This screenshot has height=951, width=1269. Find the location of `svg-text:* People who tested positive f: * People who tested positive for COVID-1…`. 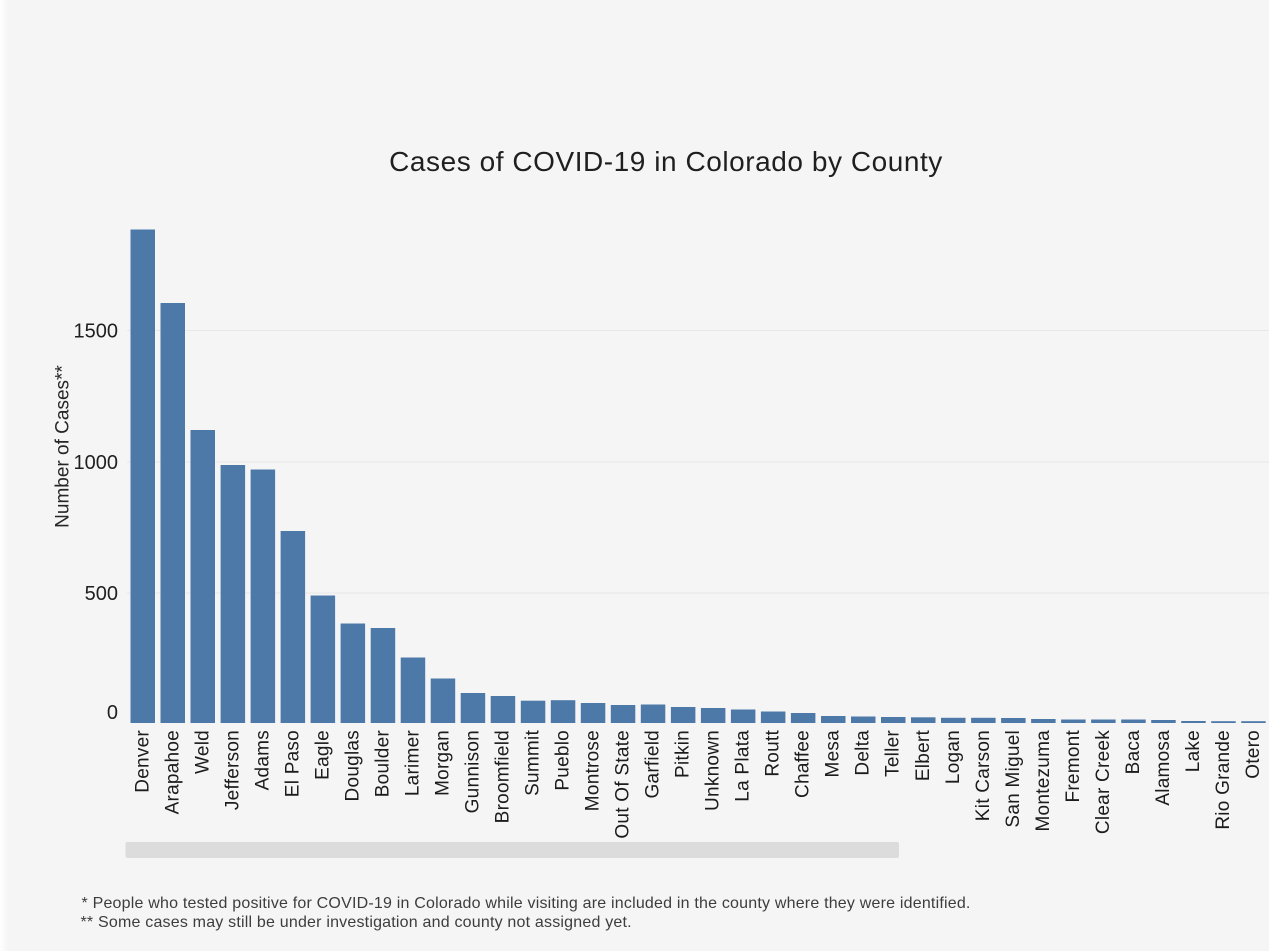

svg-text:* People who tested positive f: * People who tested positive for COVID-1… is located at coordinates (526, 903).